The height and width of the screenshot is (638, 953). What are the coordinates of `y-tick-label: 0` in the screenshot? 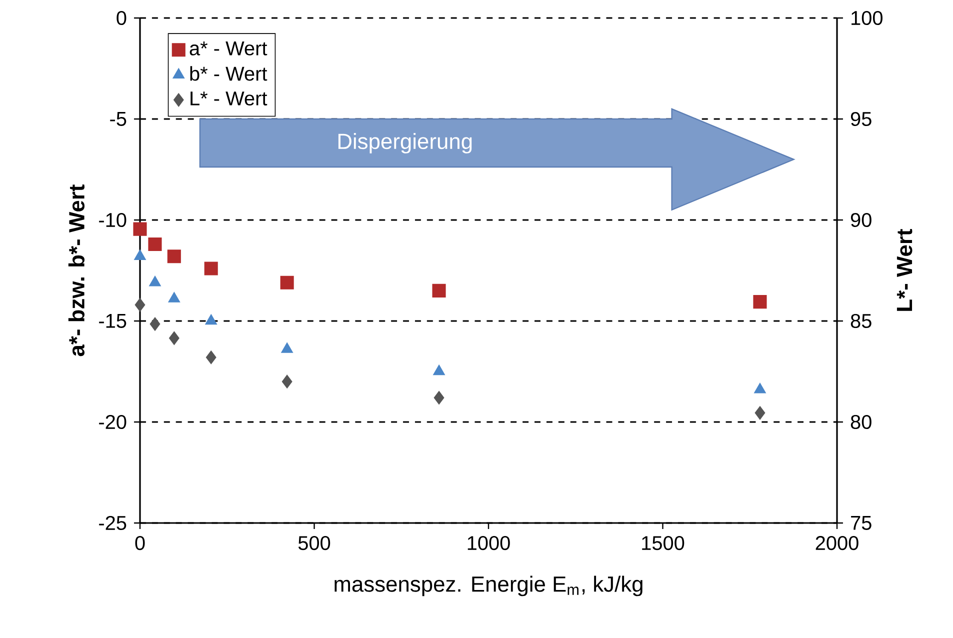 It's located at (121, 18).